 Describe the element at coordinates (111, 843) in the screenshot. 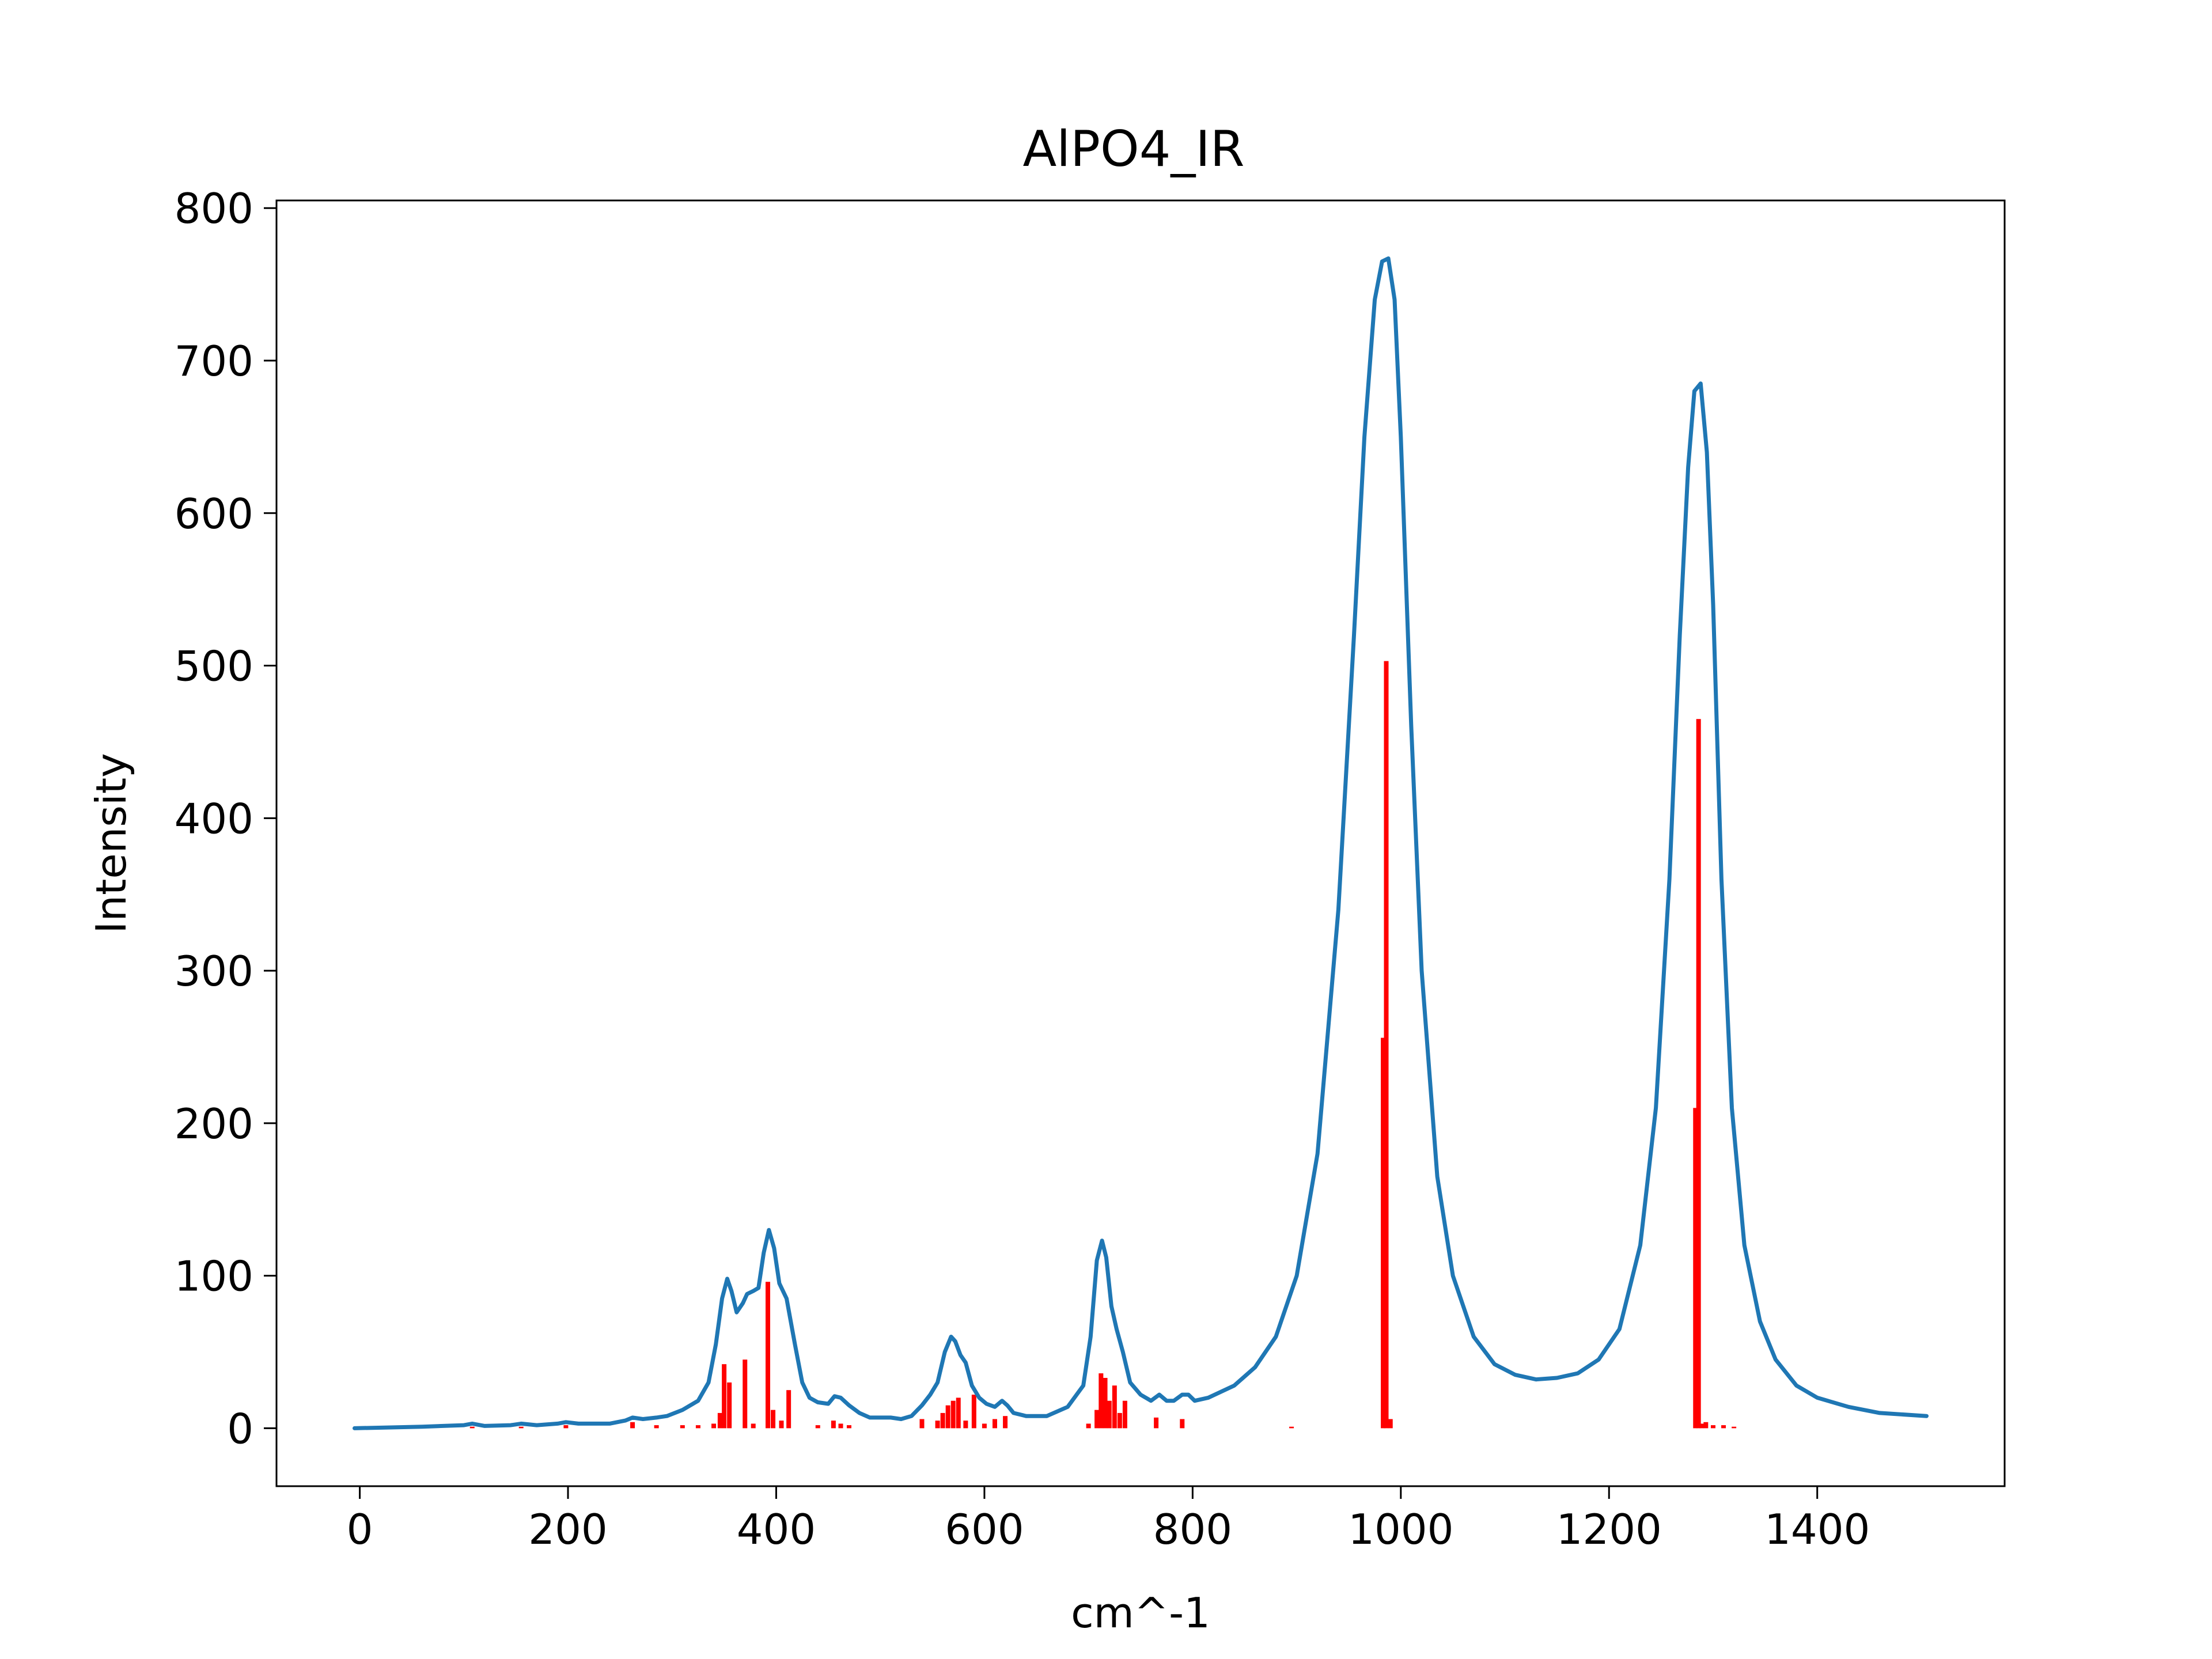

I see `y-axis-label: Intensity` at that location.